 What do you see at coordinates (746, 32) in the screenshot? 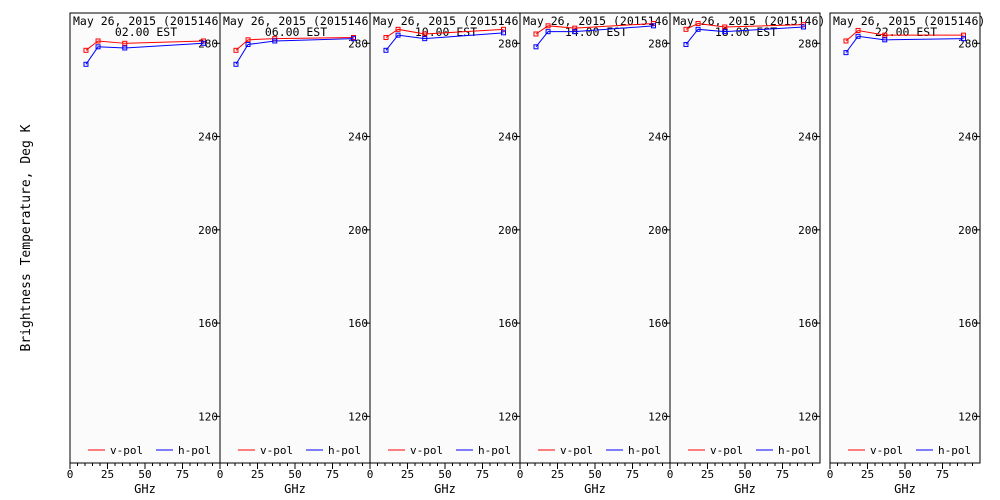
I see `panel-subtitle: 18.00 EST` at bounding box center [746, 32].